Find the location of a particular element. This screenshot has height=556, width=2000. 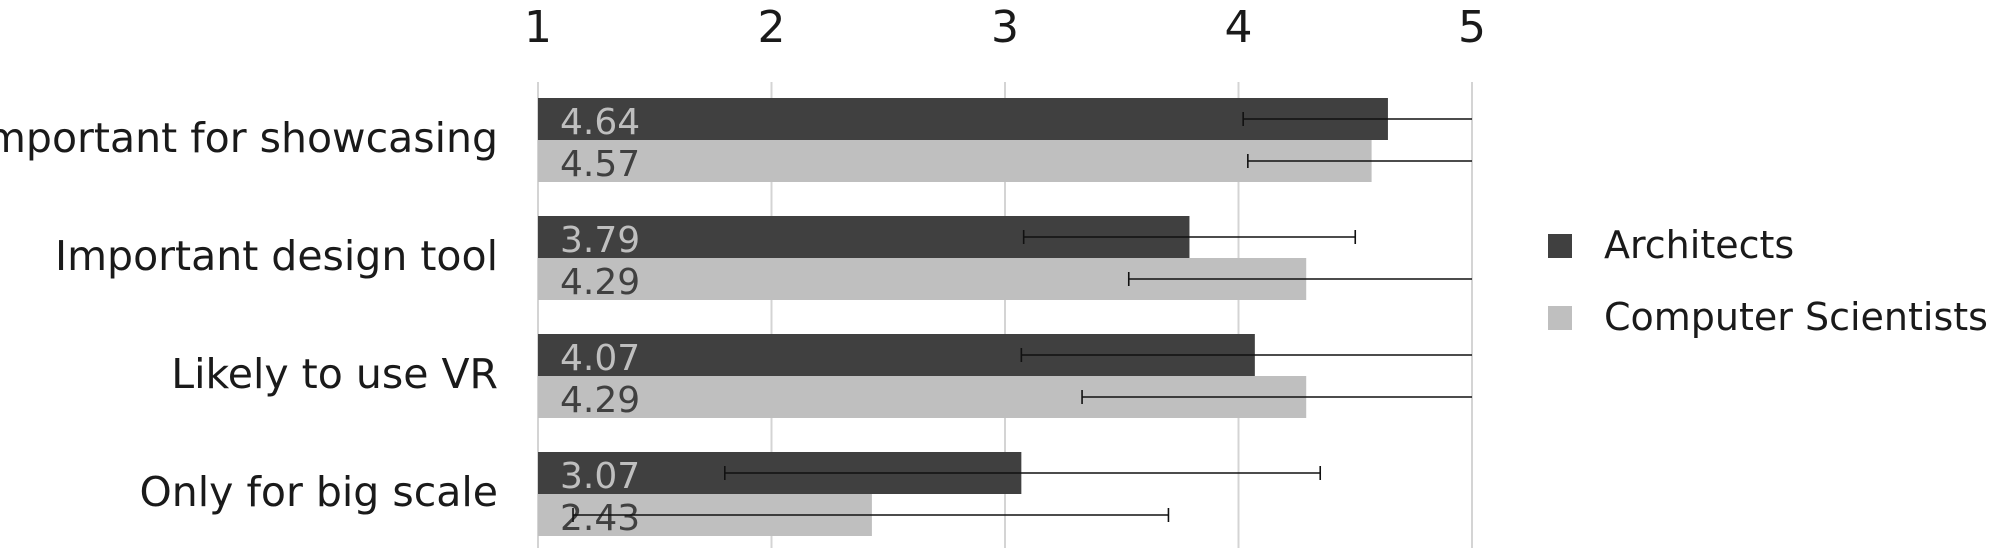

category-label: Likely to use VR is located at coordinates (334, 374).